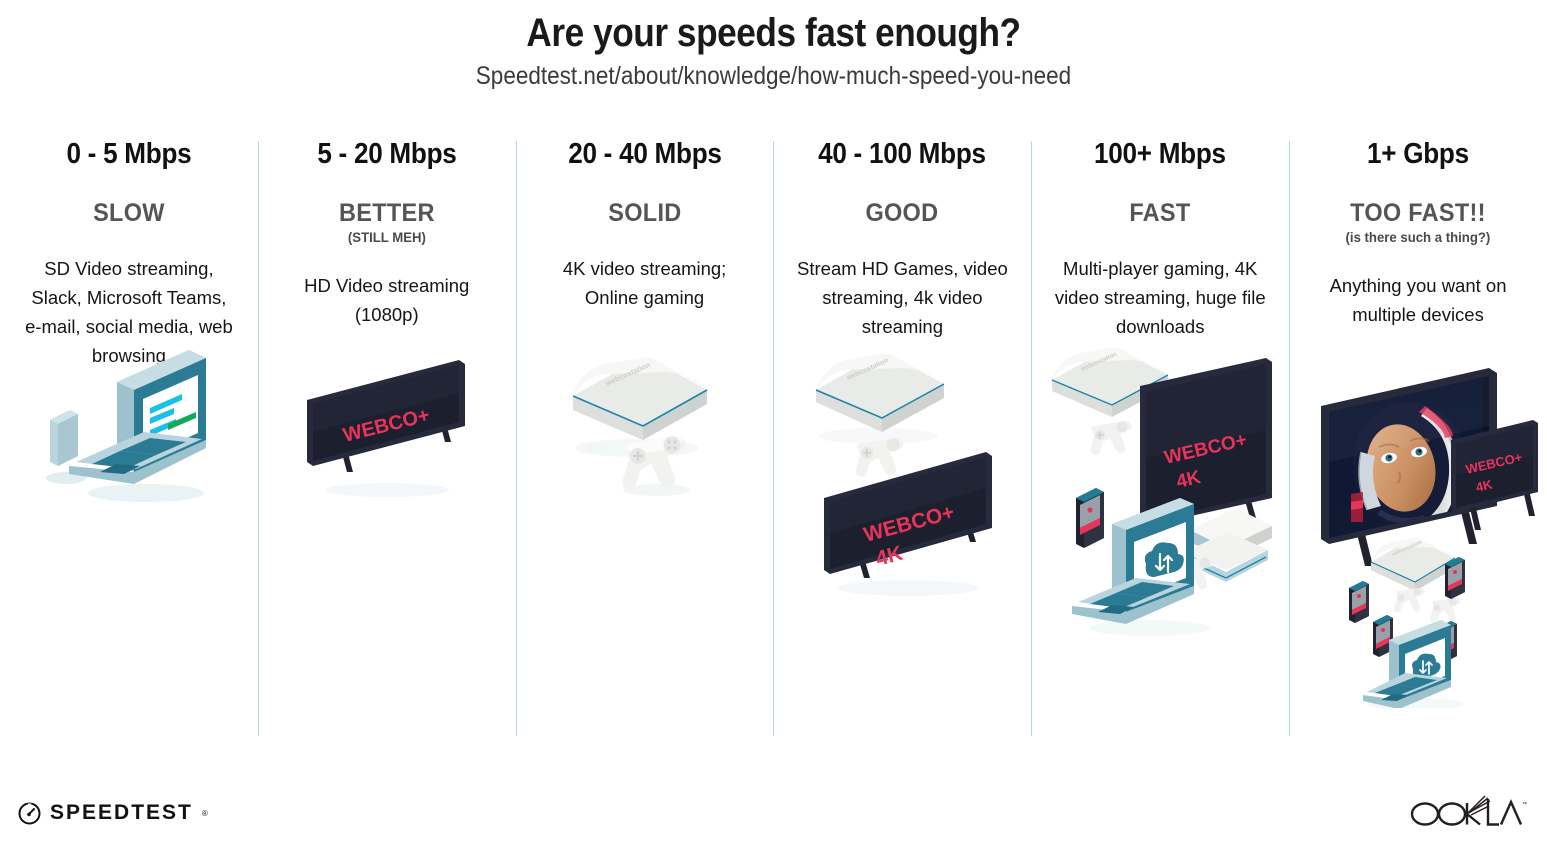 This screenshot has width=1547, height=843. I want to click on illustration-column-6: WEBCO+ 4K webcostation, so click(1418, 538).